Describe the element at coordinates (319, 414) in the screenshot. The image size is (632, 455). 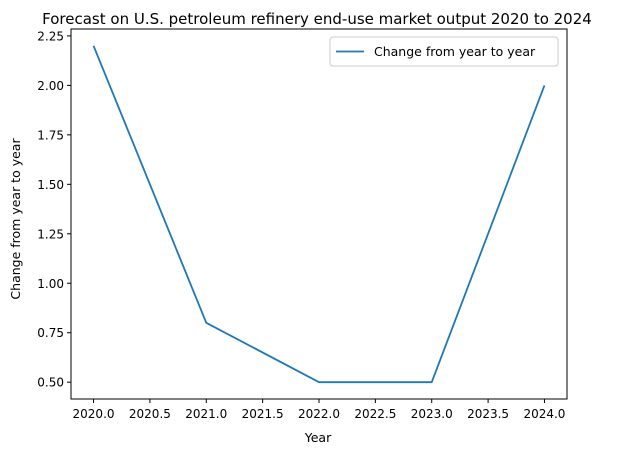
I see `x-tick-label: 2022.0` at that location.